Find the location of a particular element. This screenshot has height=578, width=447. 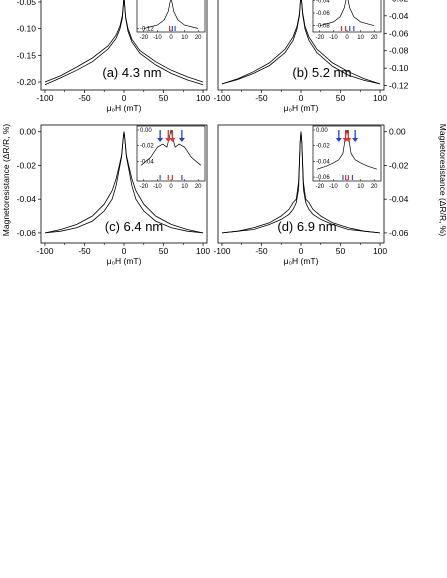

panel-title: (c) 6.4 nm is located at coordinates (134, 226).